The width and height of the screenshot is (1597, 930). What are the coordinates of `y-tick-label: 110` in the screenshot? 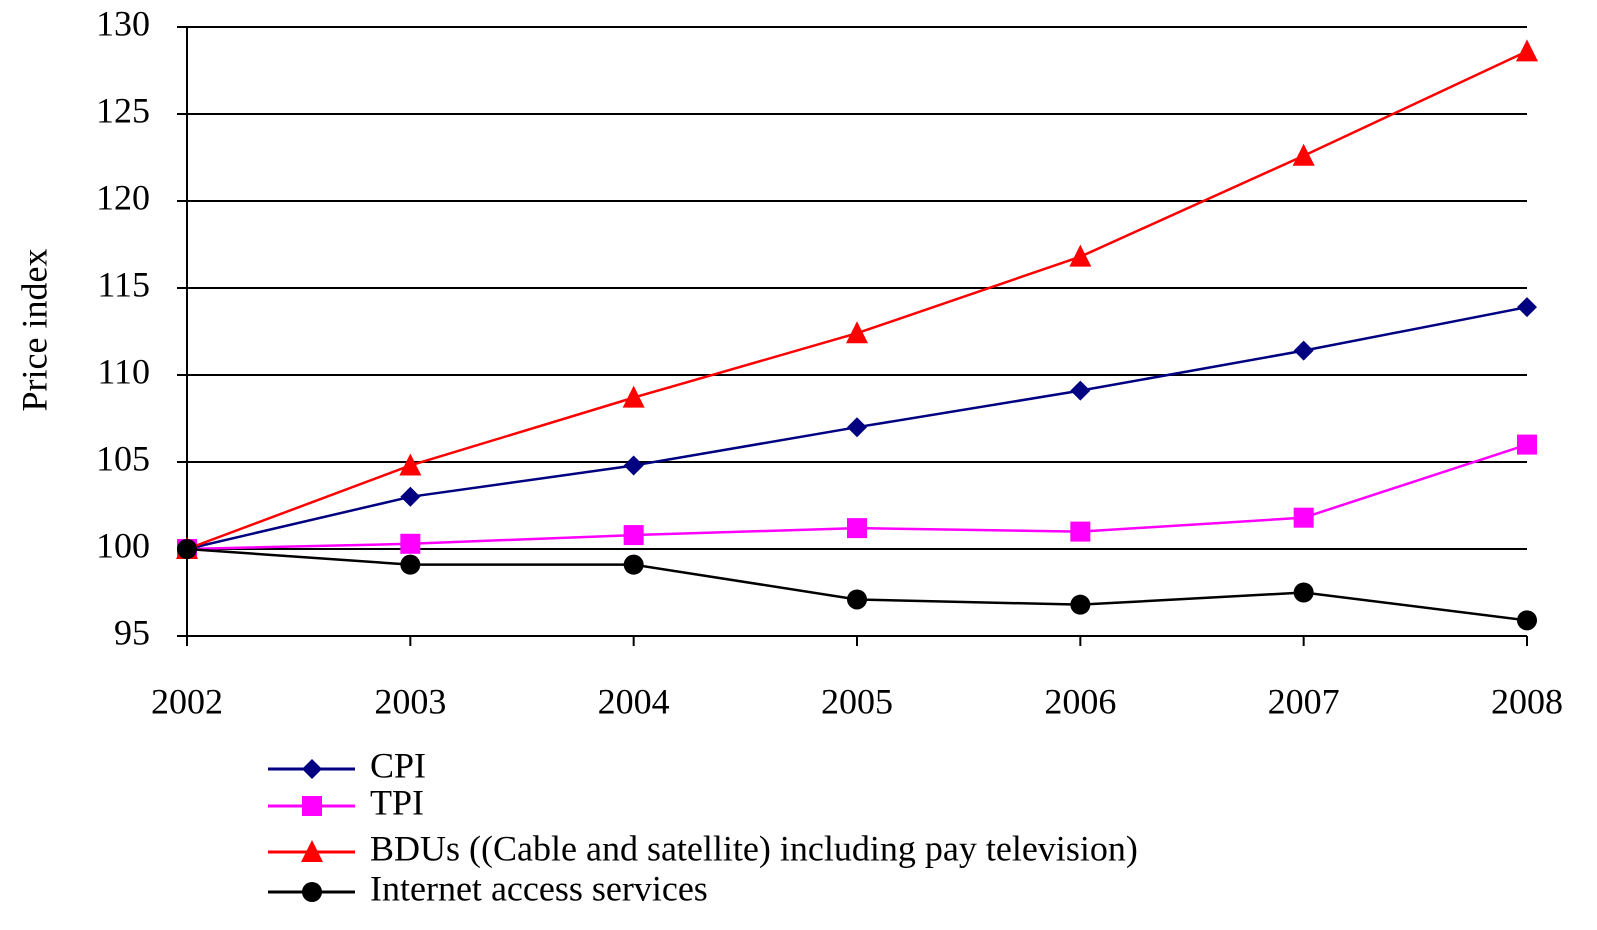 It's located at (123, 371).